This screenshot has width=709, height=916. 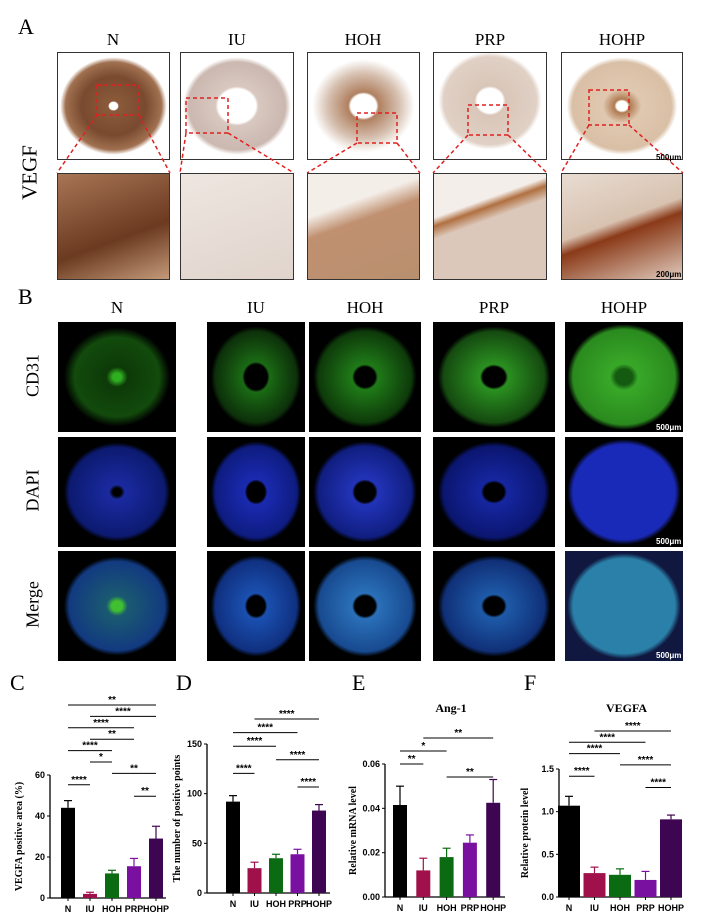 What do you see at coordinates (197, 843) in the screenshot?
I see `y-tick-label: 50` at bounding box center [197, 843].